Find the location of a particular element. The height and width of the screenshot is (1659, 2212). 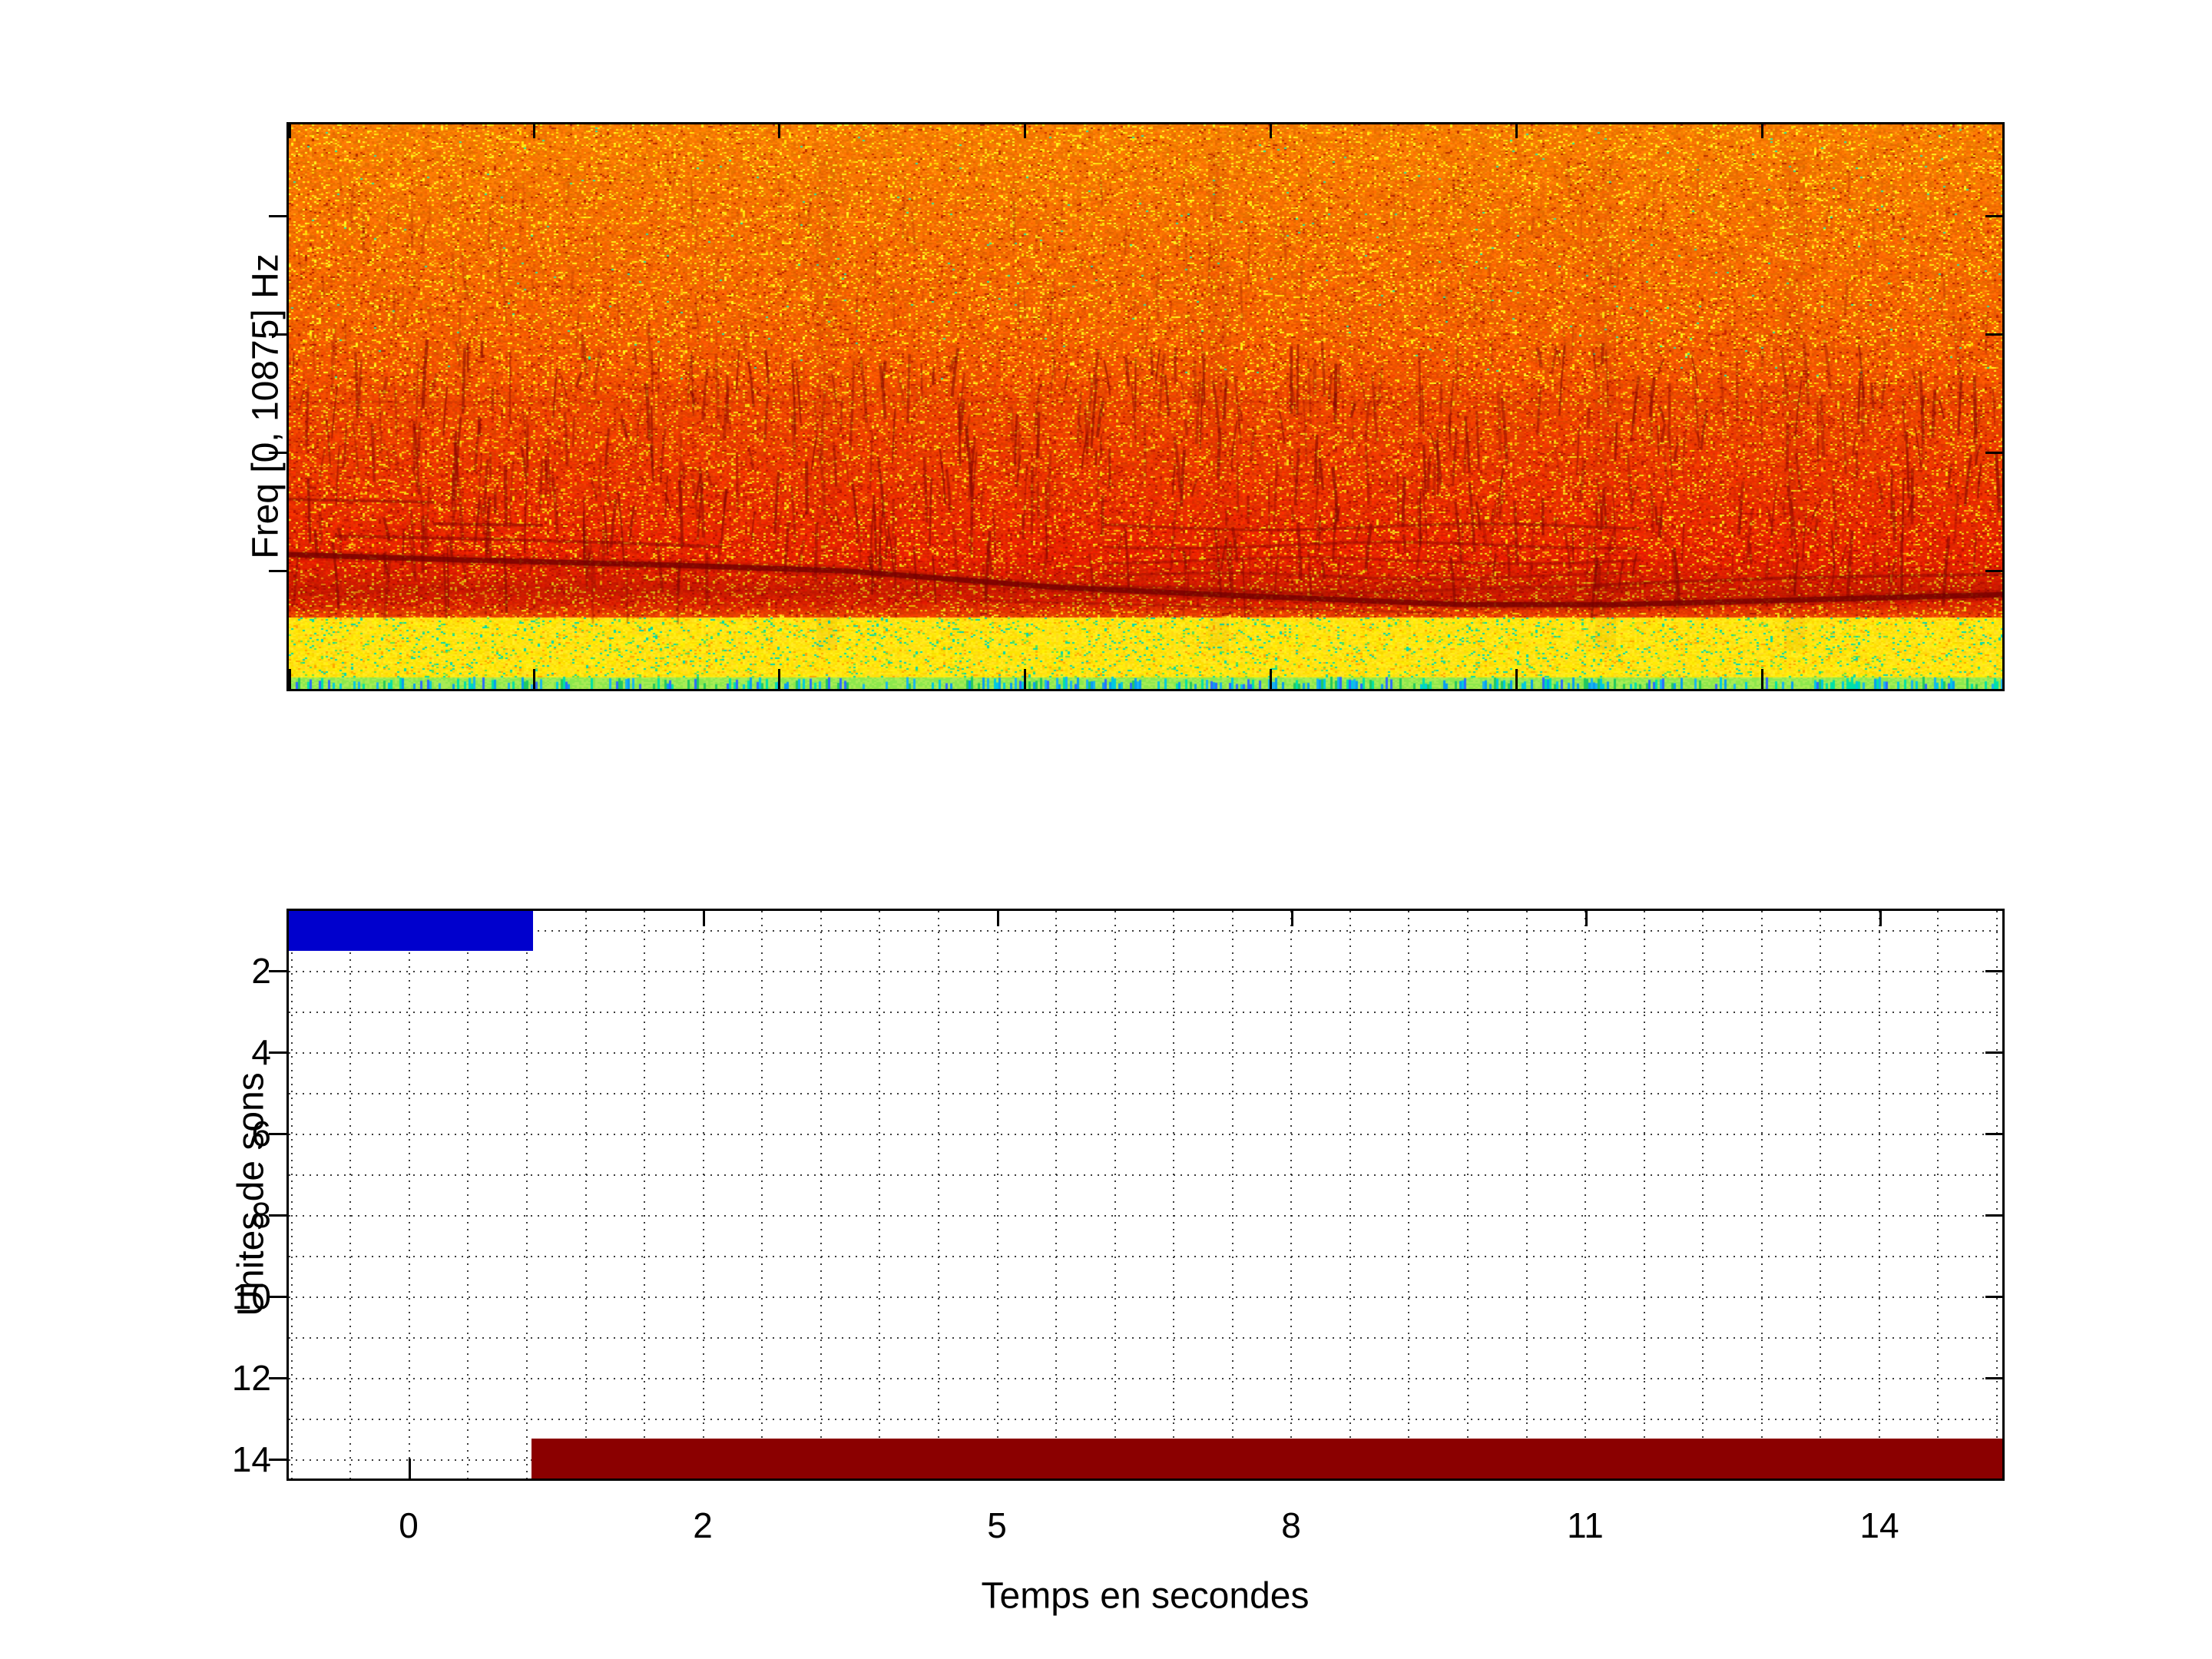

y-tick-label: 2 is located at coordinates (261, 971).